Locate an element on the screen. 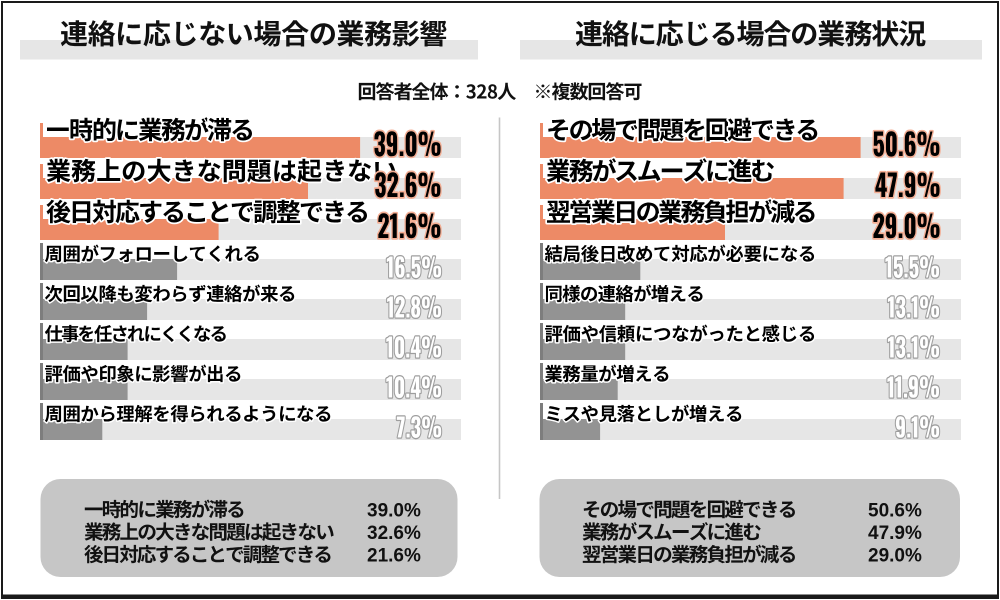 This screenshot has width=1000, height=600. svg-text: 47.9% is located at coordinates (895, 533).